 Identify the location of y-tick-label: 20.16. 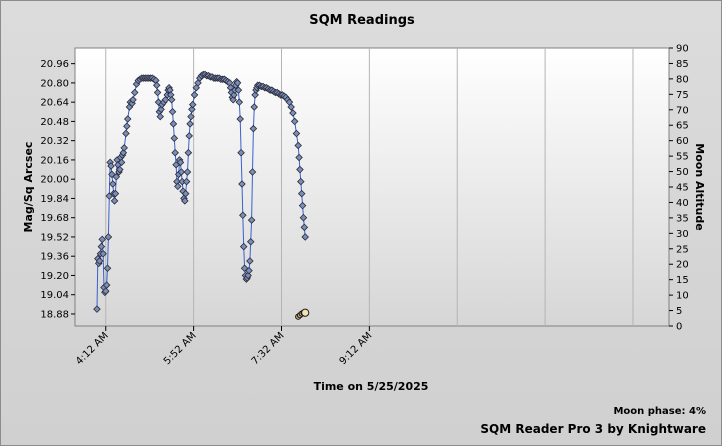
(54, 160).